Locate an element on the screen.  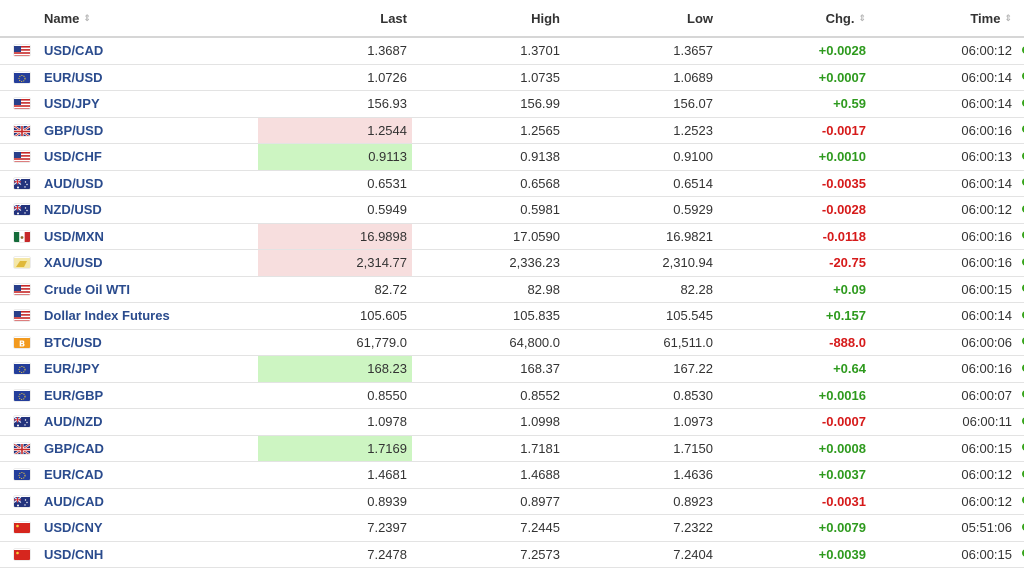
instrument-link: AUD/CAD is located at coordinates (74, 501).